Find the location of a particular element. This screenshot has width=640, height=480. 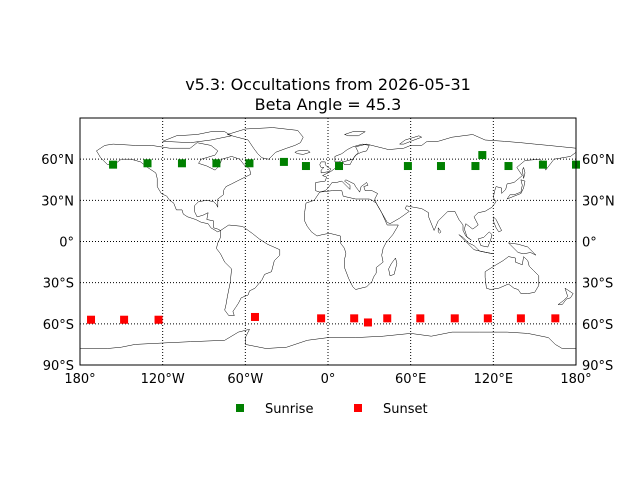

legend-label-sunrise: Sunrise is located at coordinates (289, 409).